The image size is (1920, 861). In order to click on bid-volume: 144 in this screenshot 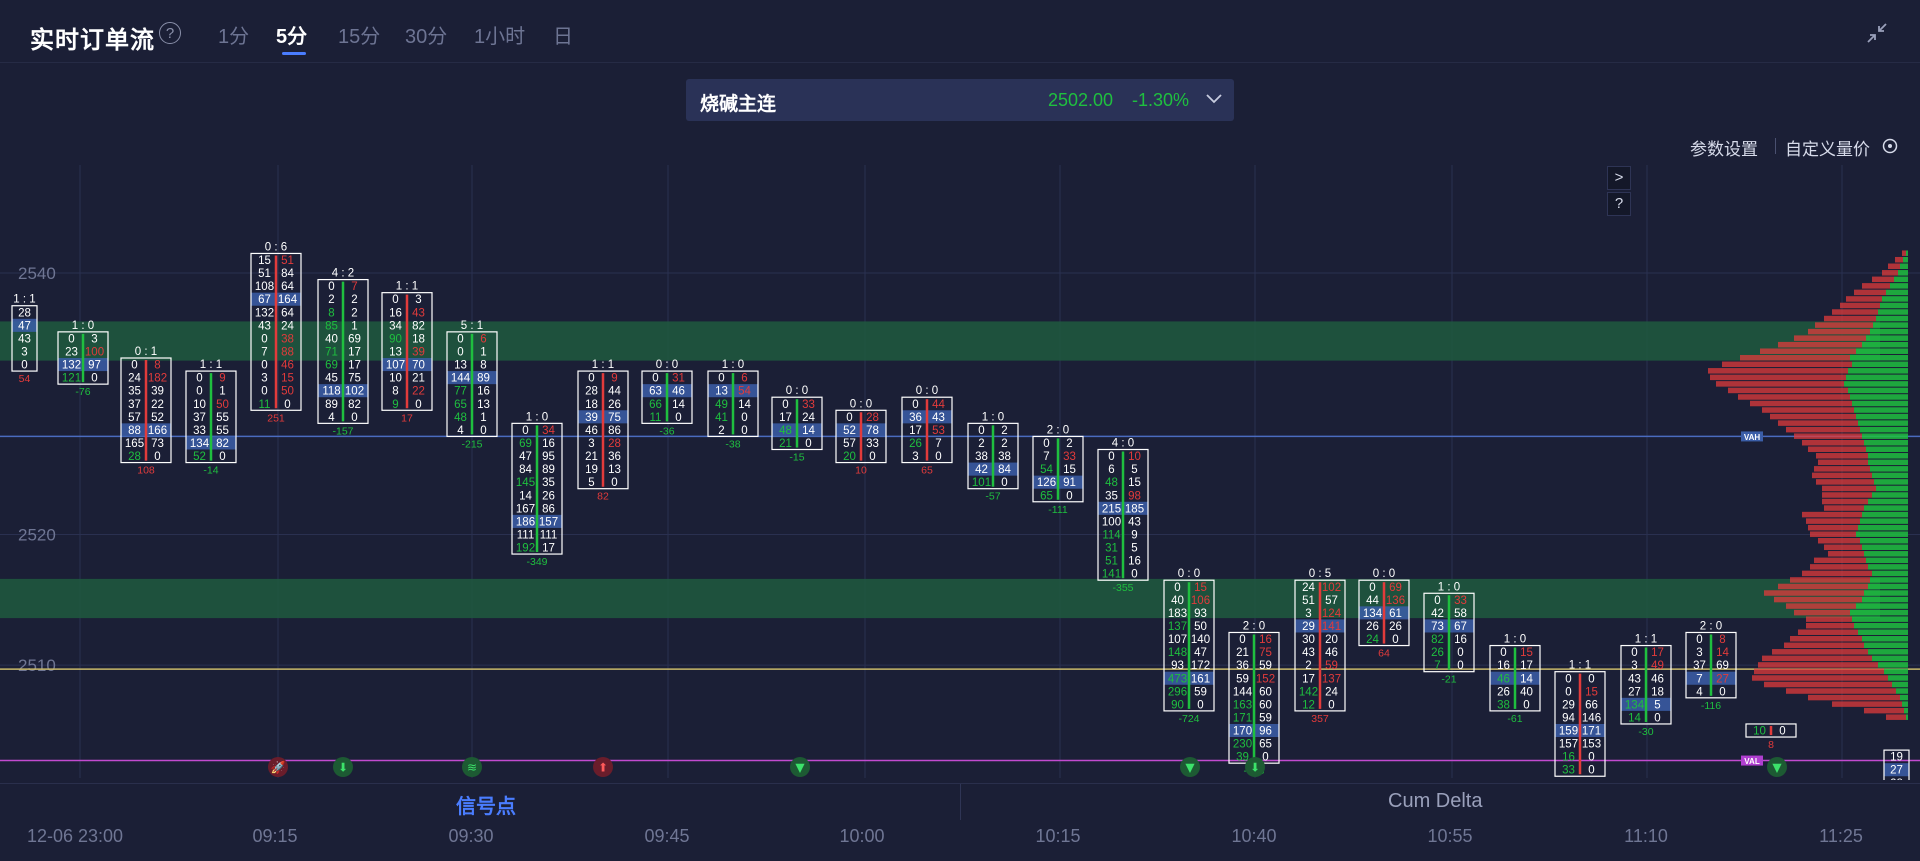, I will do `click(461, 379)`.